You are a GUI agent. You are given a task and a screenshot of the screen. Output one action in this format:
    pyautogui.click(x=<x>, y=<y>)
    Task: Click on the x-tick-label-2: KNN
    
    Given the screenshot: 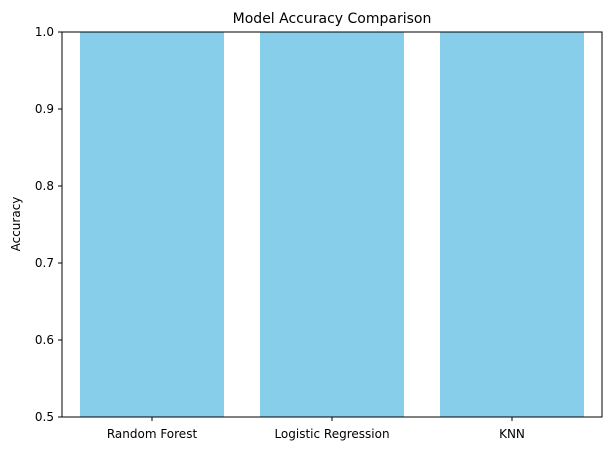 What is the action you would take?
    pyautogui.click(x=512, y=434)
    